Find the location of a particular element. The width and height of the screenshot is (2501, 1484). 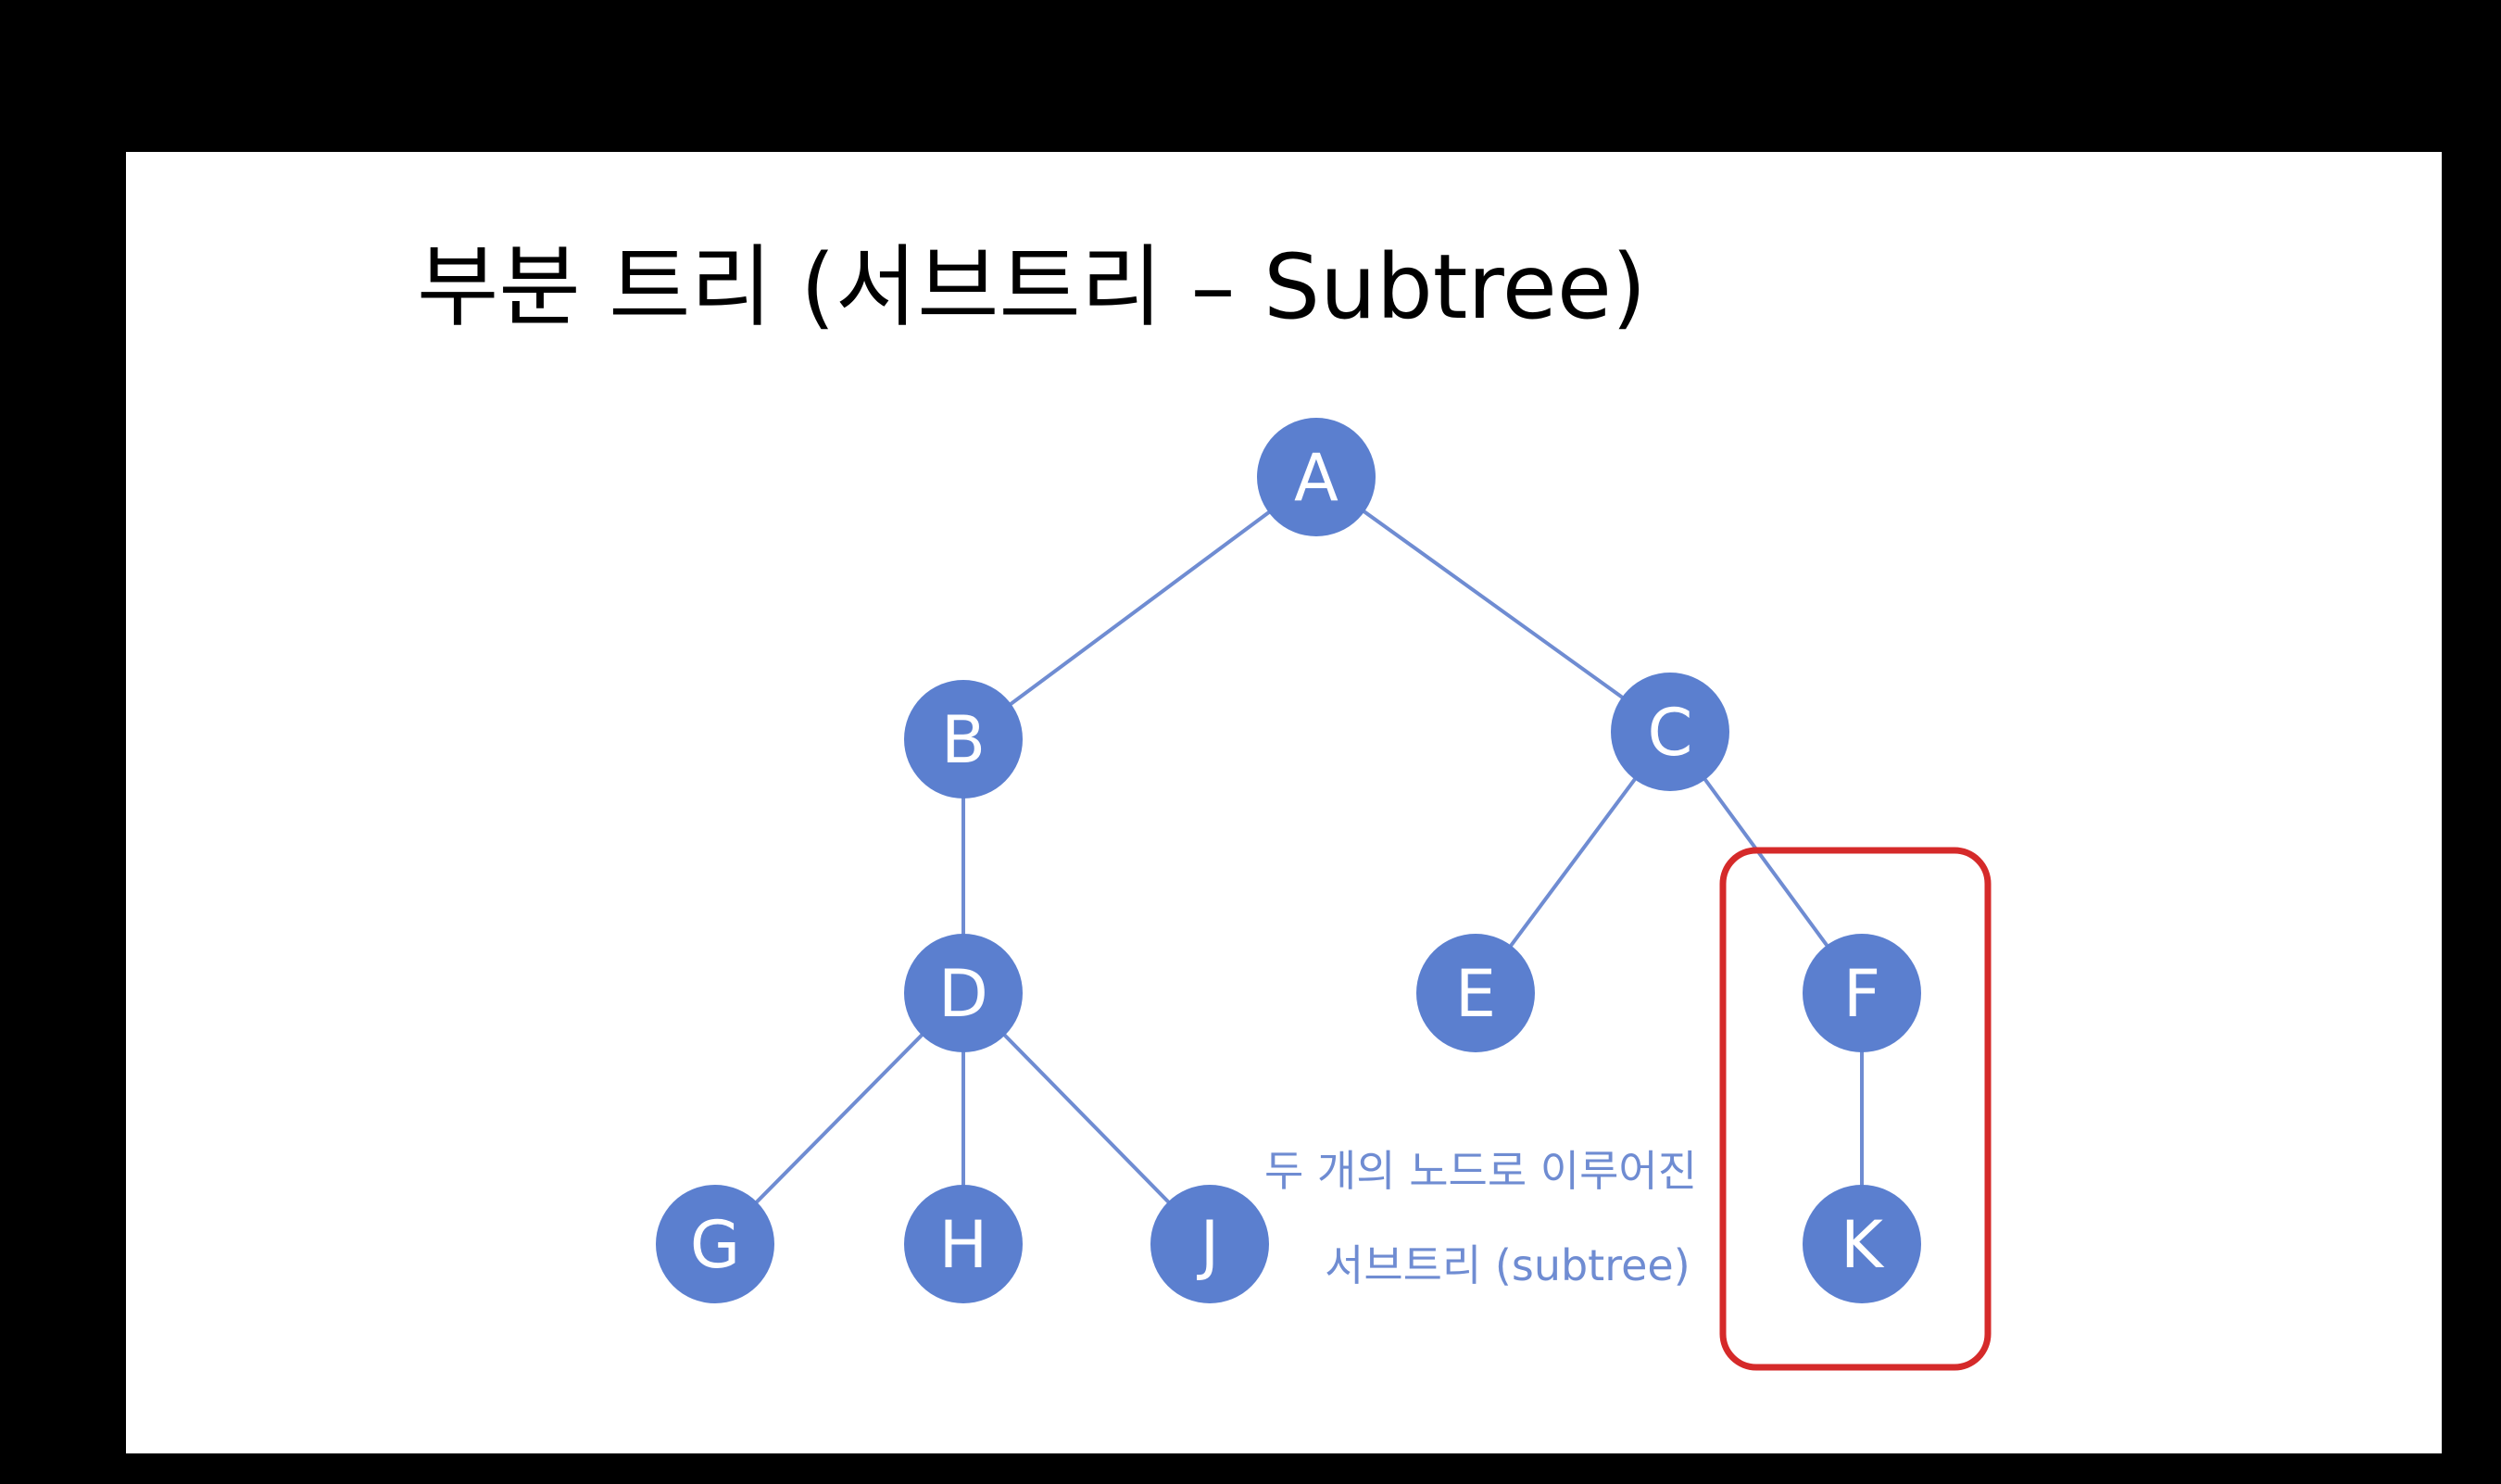

node-E: E is located at coordinates (1475, 993).